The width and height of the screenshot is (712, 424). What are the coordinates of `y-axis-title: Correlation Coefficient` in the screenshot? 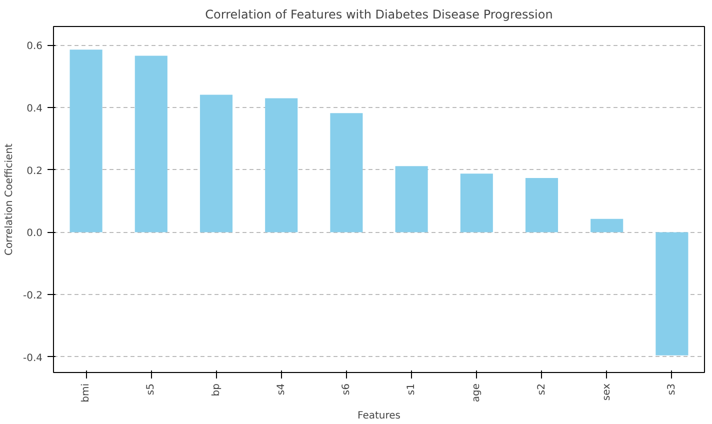 It's located at (9, 199).